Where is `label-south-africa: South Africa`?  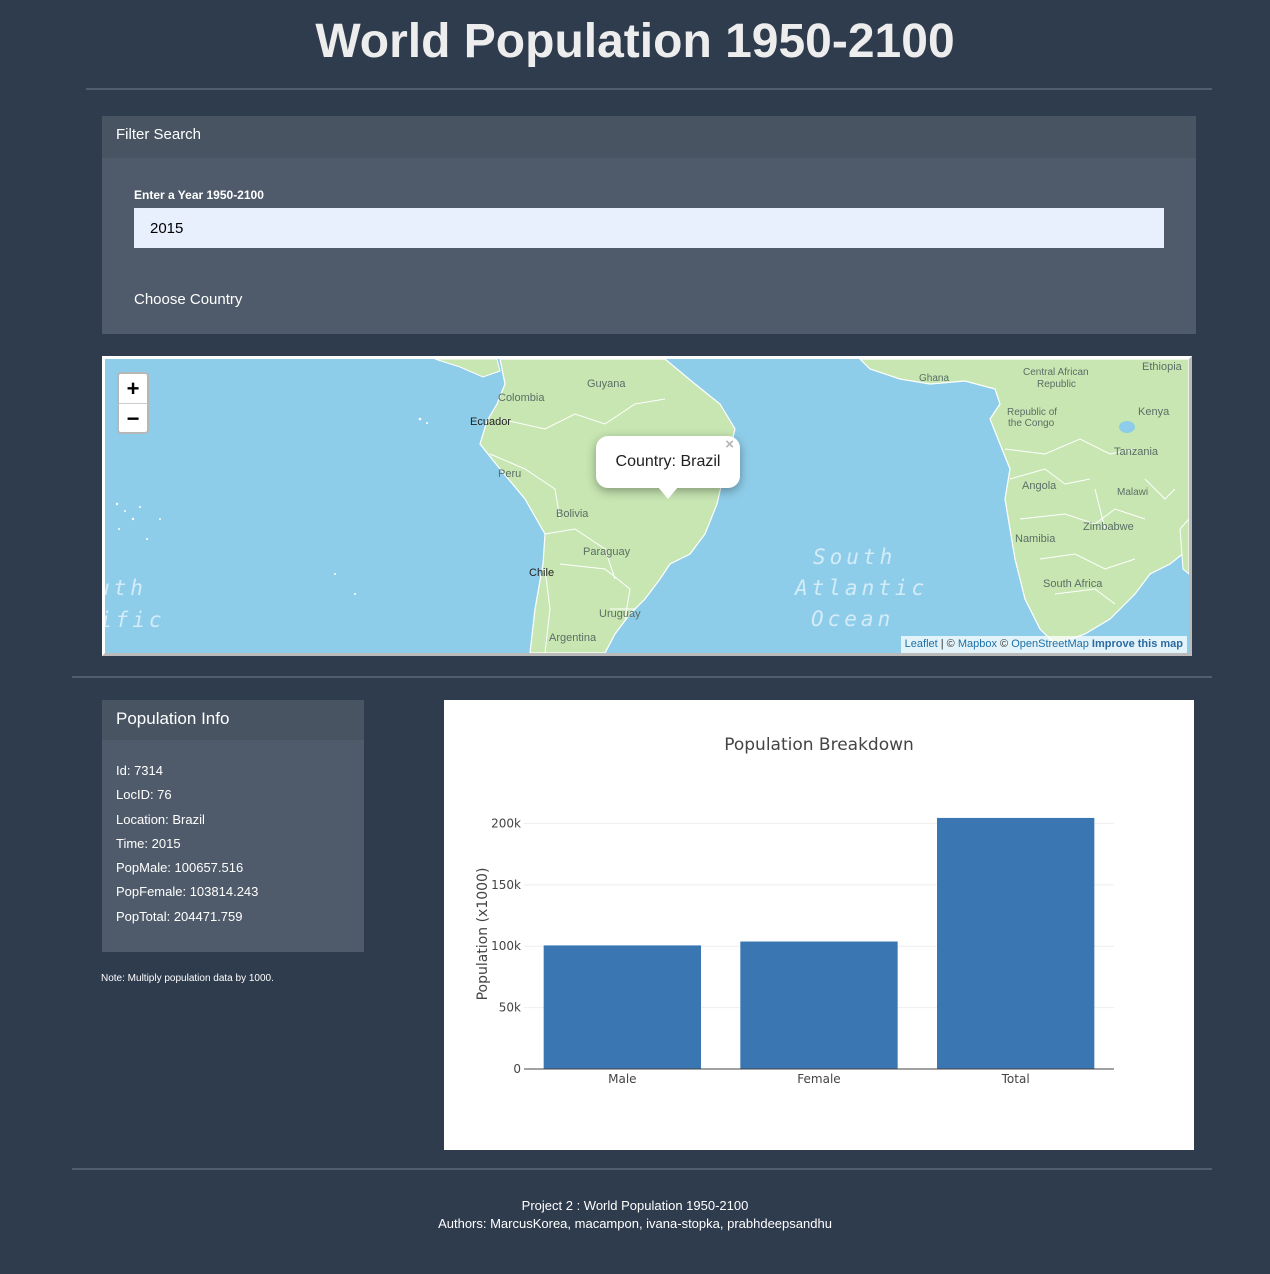
label-south-africa: South Africa is located at coordinates (1073, 584).